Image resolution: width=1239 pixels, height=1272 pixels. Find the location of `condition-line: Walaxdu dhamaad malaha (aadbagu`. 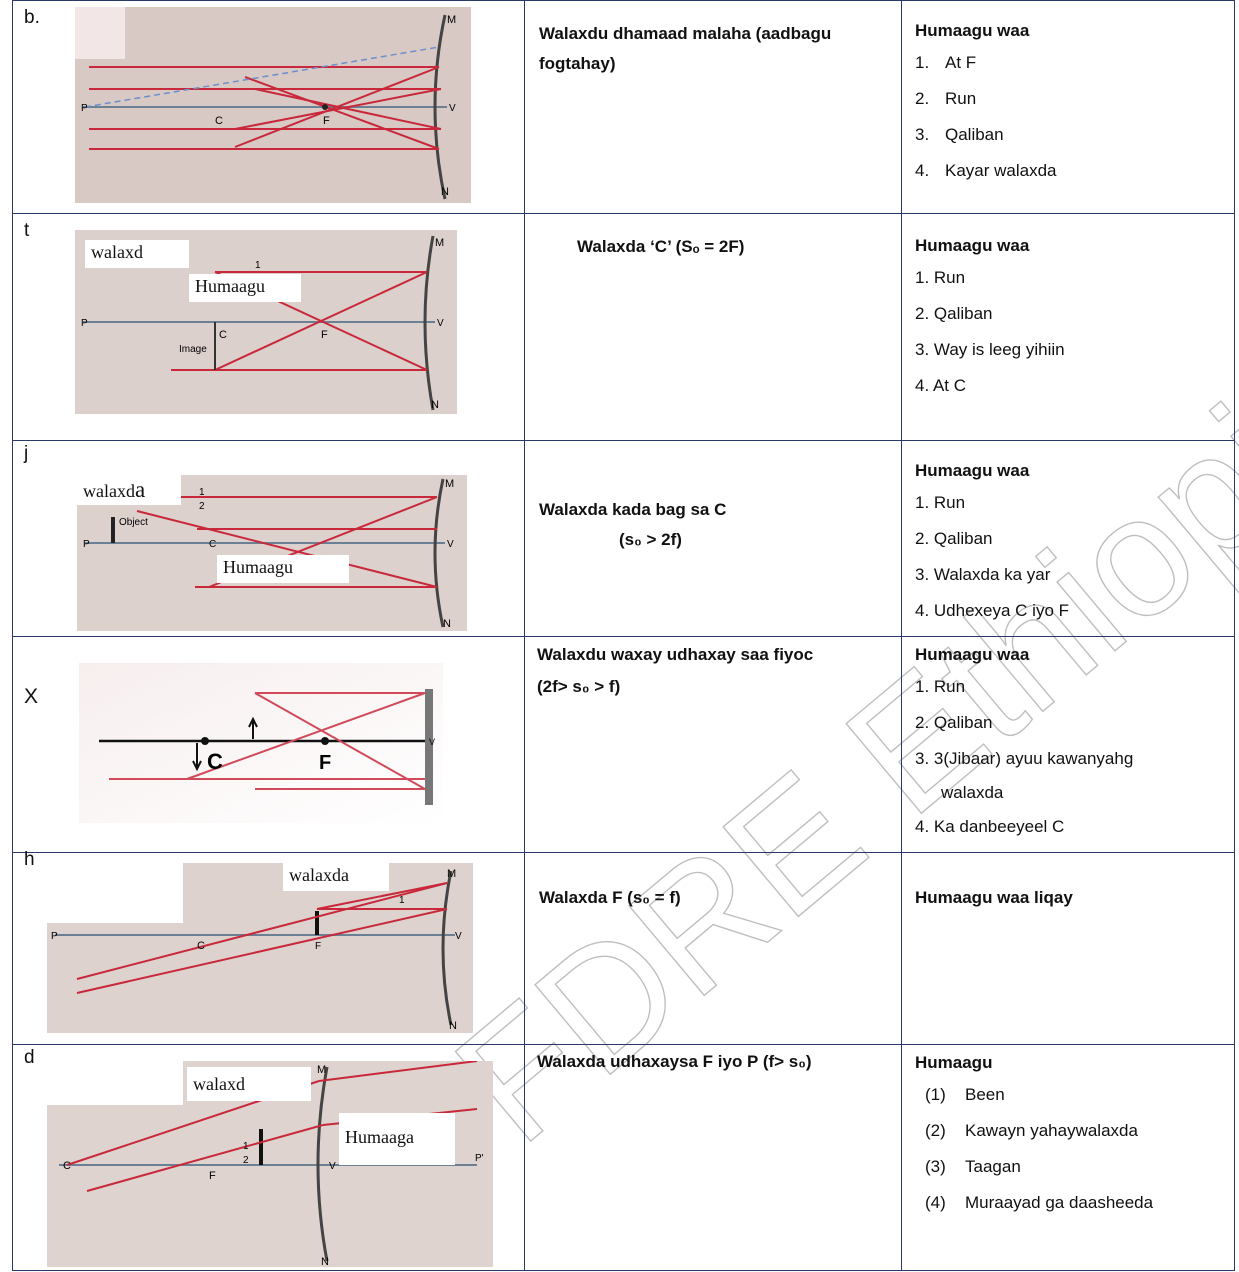

condition-line: Walaxdu dhamaad malaha (aadbagu is located at coordinates (685, 33).